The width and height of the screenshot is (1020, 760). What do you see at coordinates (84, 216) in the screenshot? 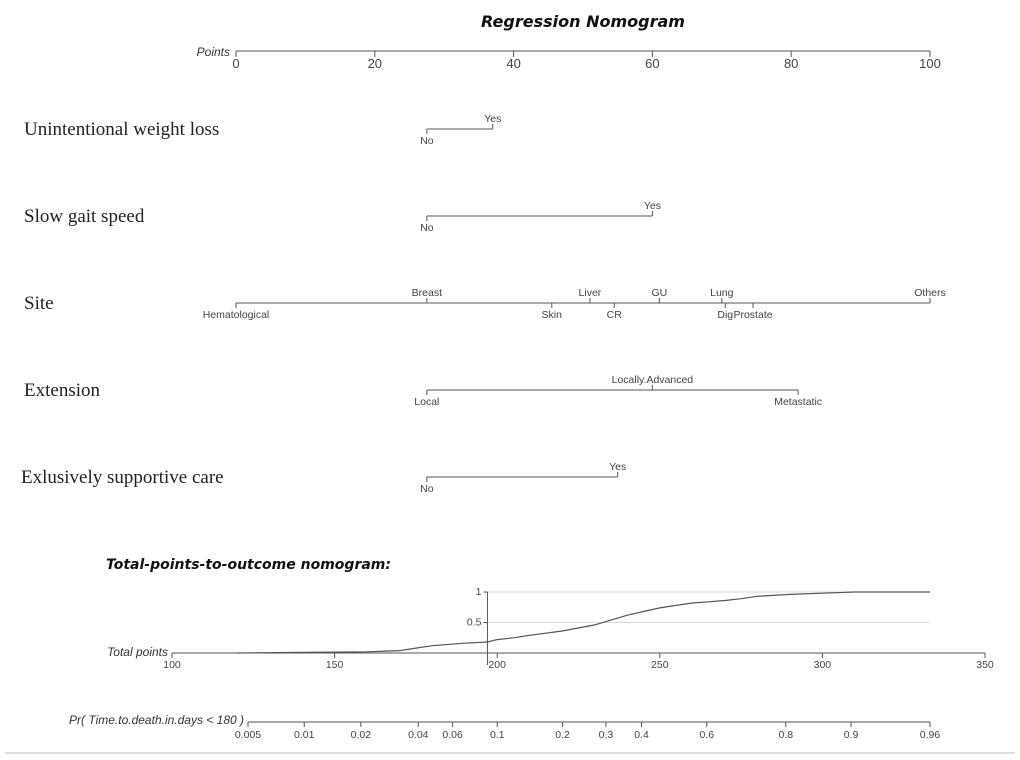
I see `variable-name: Slow gait speed` at bounding box center [84, 216].